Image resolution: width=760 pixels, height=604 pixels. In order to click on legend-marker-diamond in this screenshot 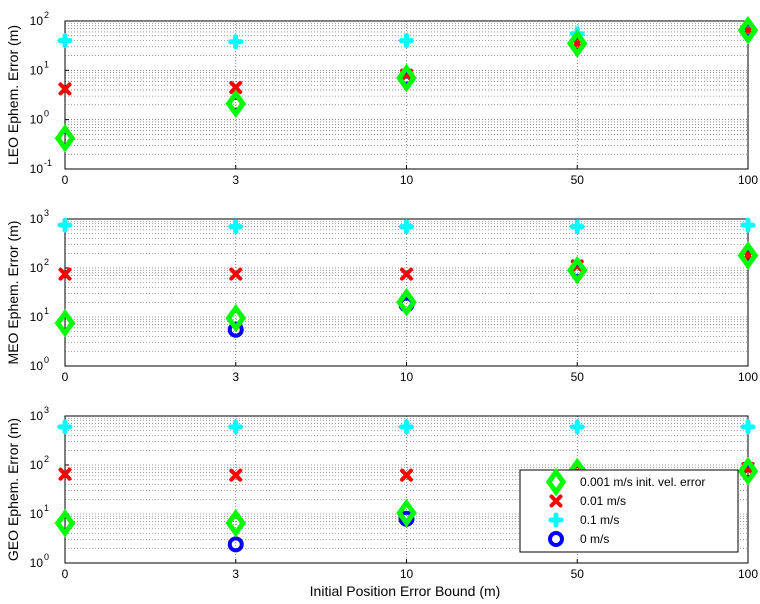, I will do `click(556, 482)`.